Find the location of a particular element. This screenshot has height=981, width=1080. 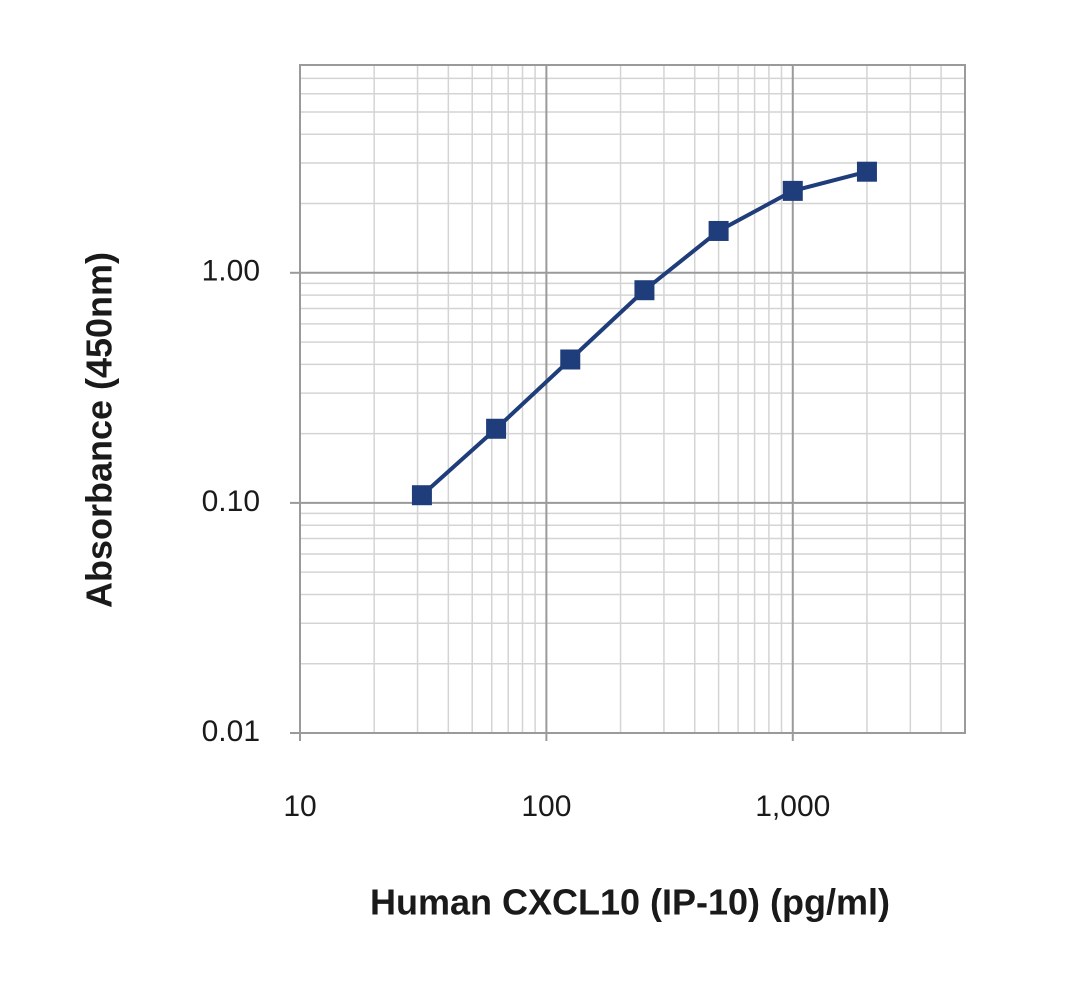

y-tick-label: 1.00 is located at coordinates (231, 271).